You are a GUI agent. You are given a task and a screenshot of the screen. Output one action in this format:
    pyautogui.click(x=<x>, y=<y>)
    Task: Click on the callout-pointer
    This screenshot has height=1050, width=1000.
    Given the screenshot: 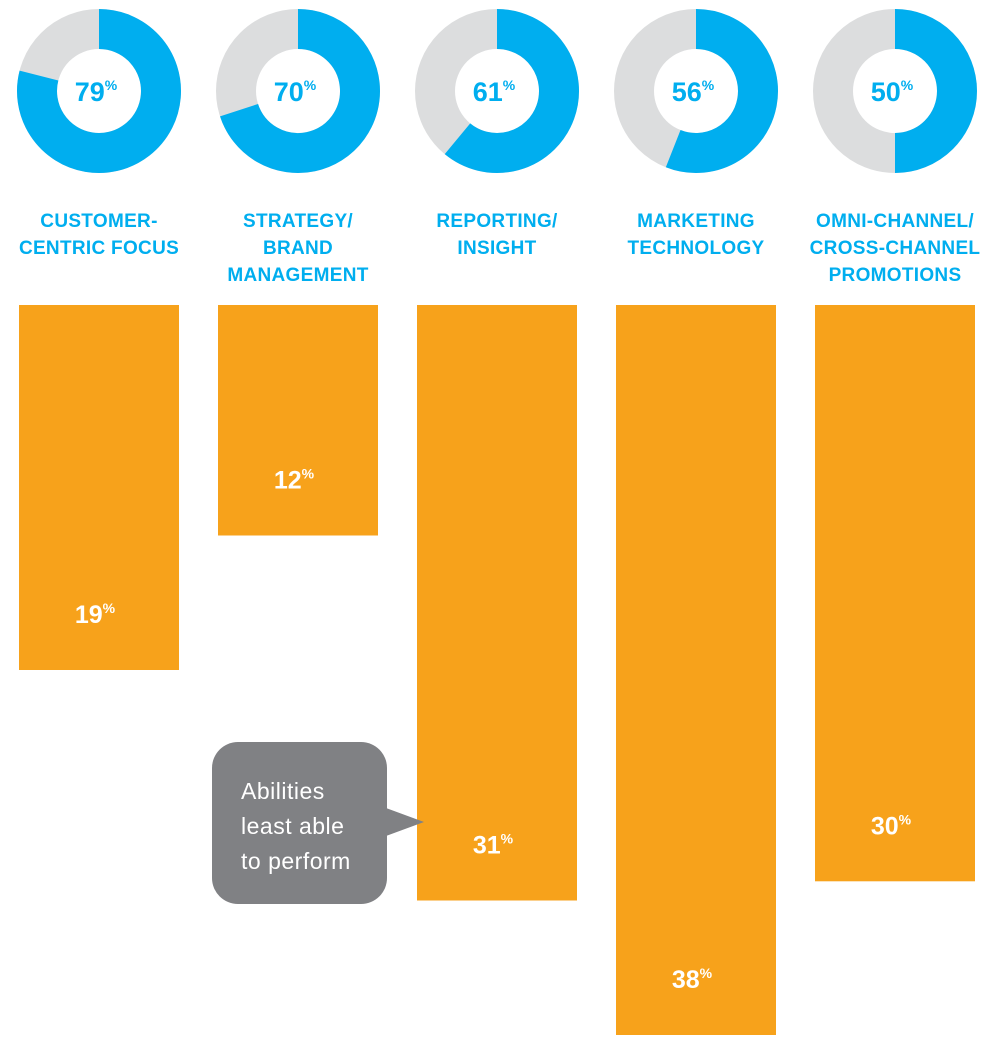 What is the action you would take?
    pyautogui.click(x=405, y=822)
    